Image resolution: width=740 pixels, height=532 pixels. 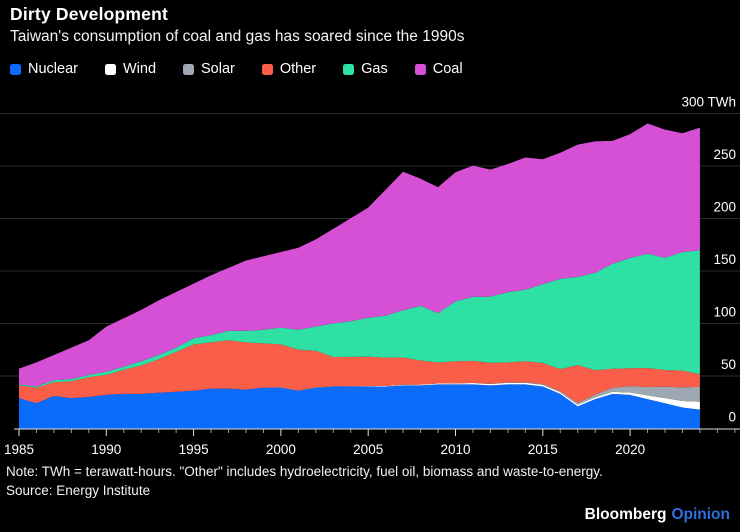 I want to click on y-tick-label: 100, so click(x=724, y=312).